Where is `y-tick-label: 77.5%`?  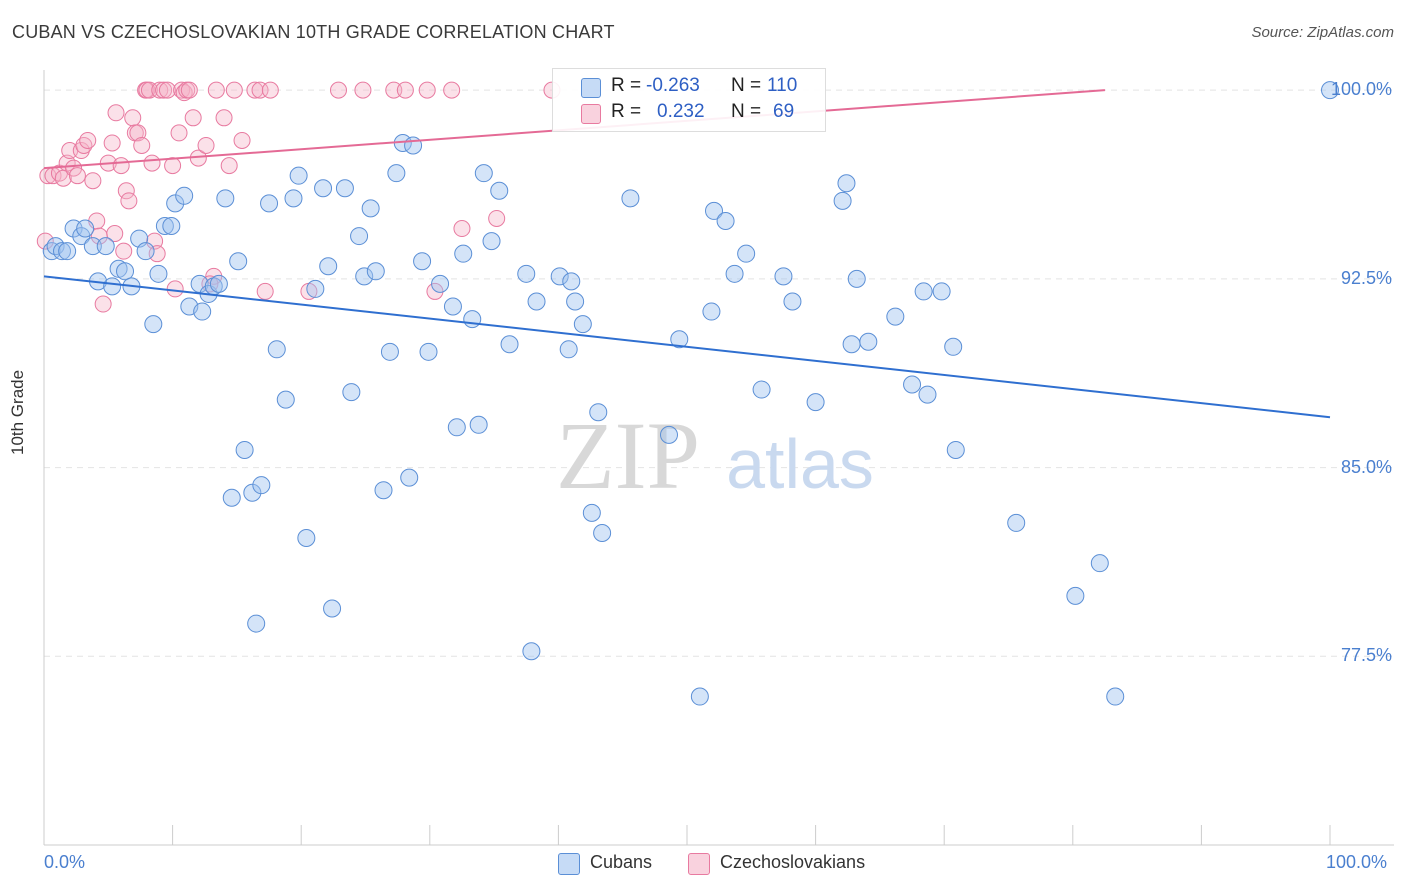 y-tick-label: 77.5% is located at coordinates (1366, 655).